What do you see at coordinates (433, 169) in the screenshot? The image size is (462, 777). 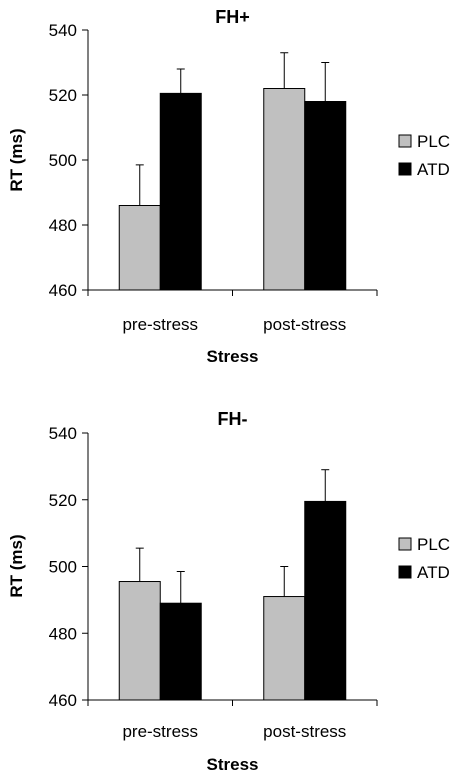 I see `panel-1-legend-label-atd: ATD` at bounding box center [433, 169].